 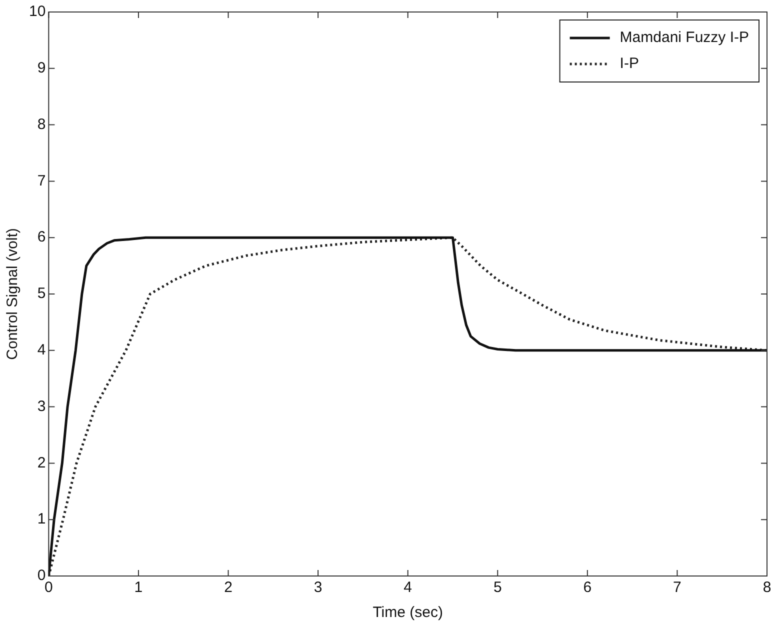 I want to click on x-tick-label: 6, so click(x=587, y=587).